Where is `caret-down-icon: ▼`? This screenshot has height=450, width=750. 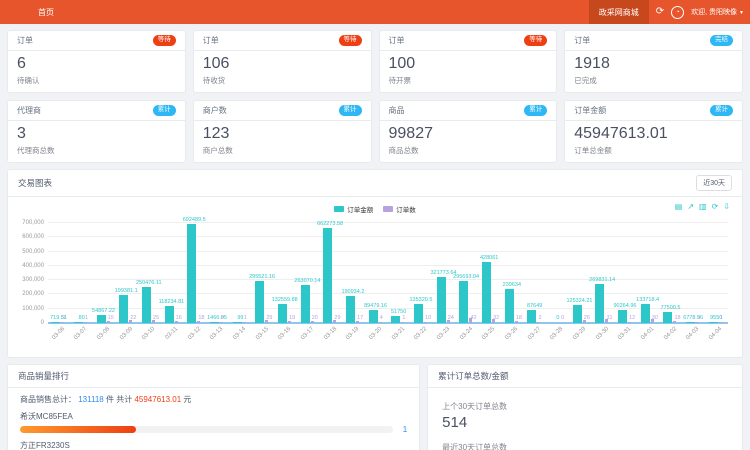 caret-down-icon: ▼ is located at coordinates (741, 13).